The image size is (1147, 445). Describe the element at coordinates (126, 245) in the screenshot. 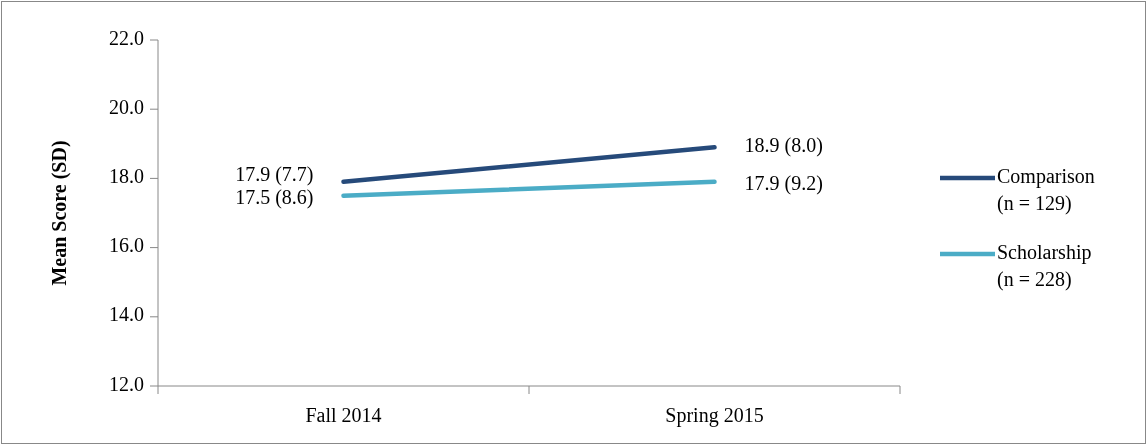

I see `y-tick-label: 16.0` at that location.